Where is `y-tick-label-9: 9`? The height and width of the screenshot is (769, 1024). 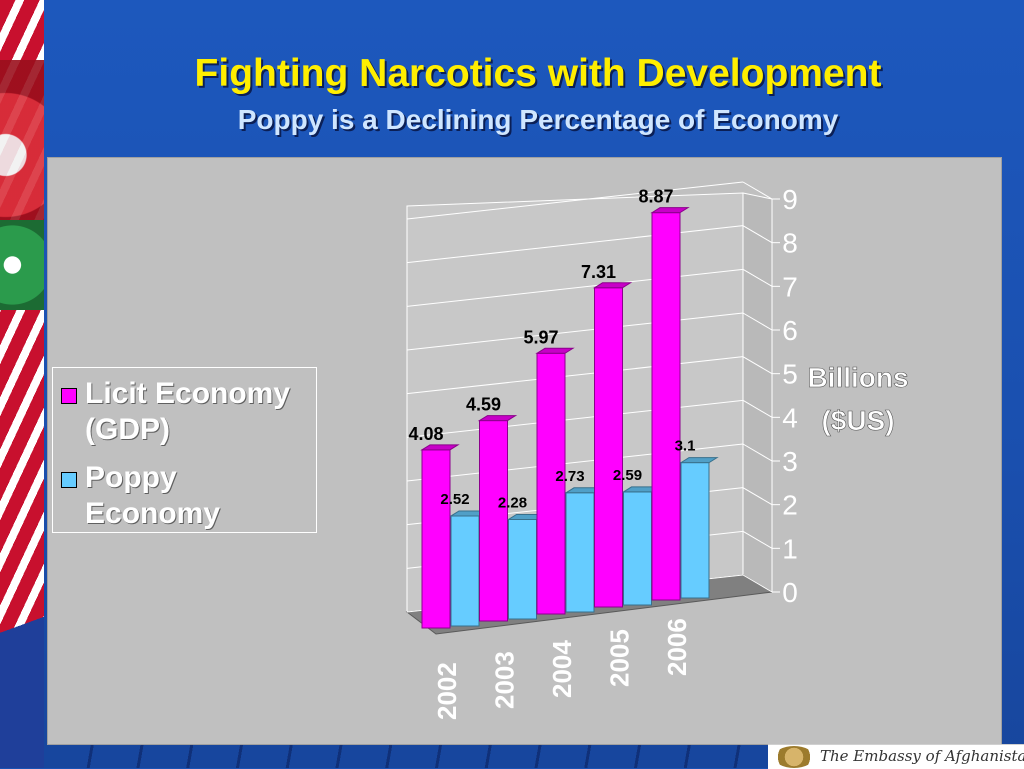 y-tick-label-9: 9 is located at coordinates (790, 199).